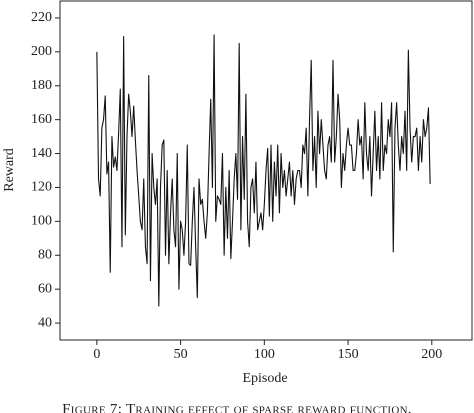 The width and height of the screenshot is (474, 413). What do you see at coordinates (41, 17) in the screenshot?
I see `y-tick-label: 220` at bounding box center [41, 17].